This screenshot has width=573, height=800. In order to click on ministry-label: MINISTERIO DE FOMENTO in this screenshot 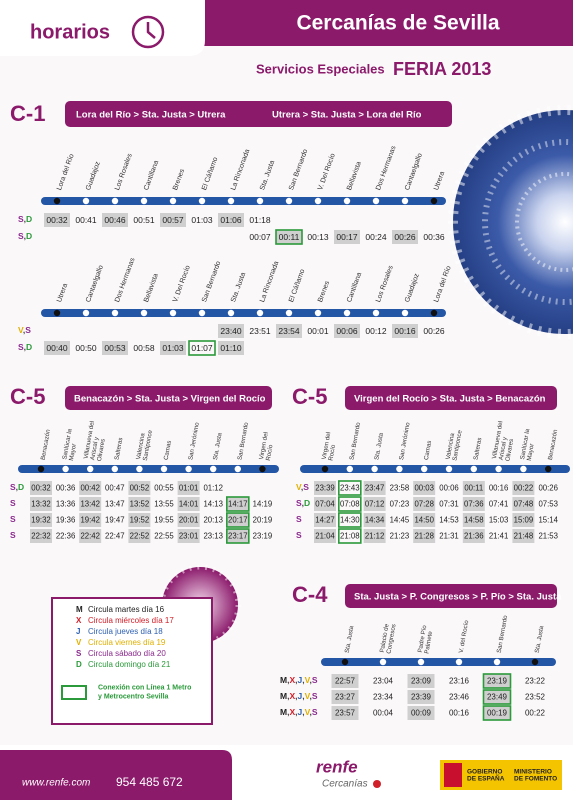, I will do `click(535, 775)`.